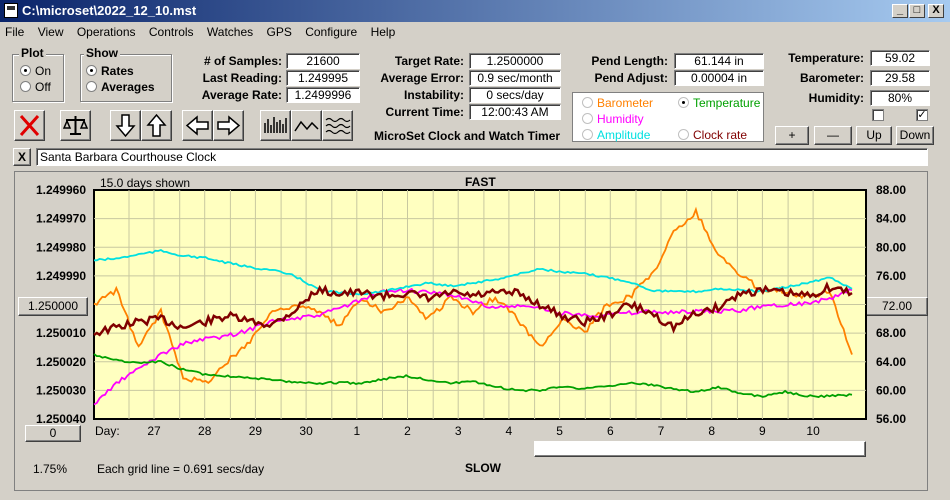 The image size is (950, 500). Describe the element at coordinates (15, 32) in the screenshot. I see `menu-file: File` at that location.